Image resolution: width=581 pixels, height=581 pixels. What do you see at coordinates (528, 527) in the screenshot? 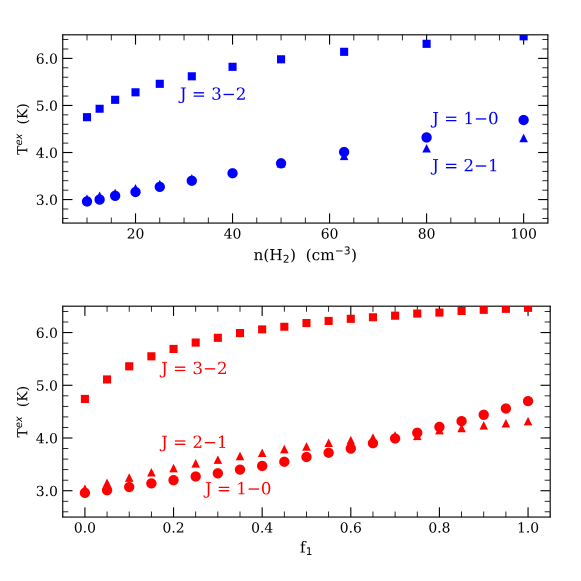
I see `x-tick-label: 1.0` at bounding box center [528, 527].